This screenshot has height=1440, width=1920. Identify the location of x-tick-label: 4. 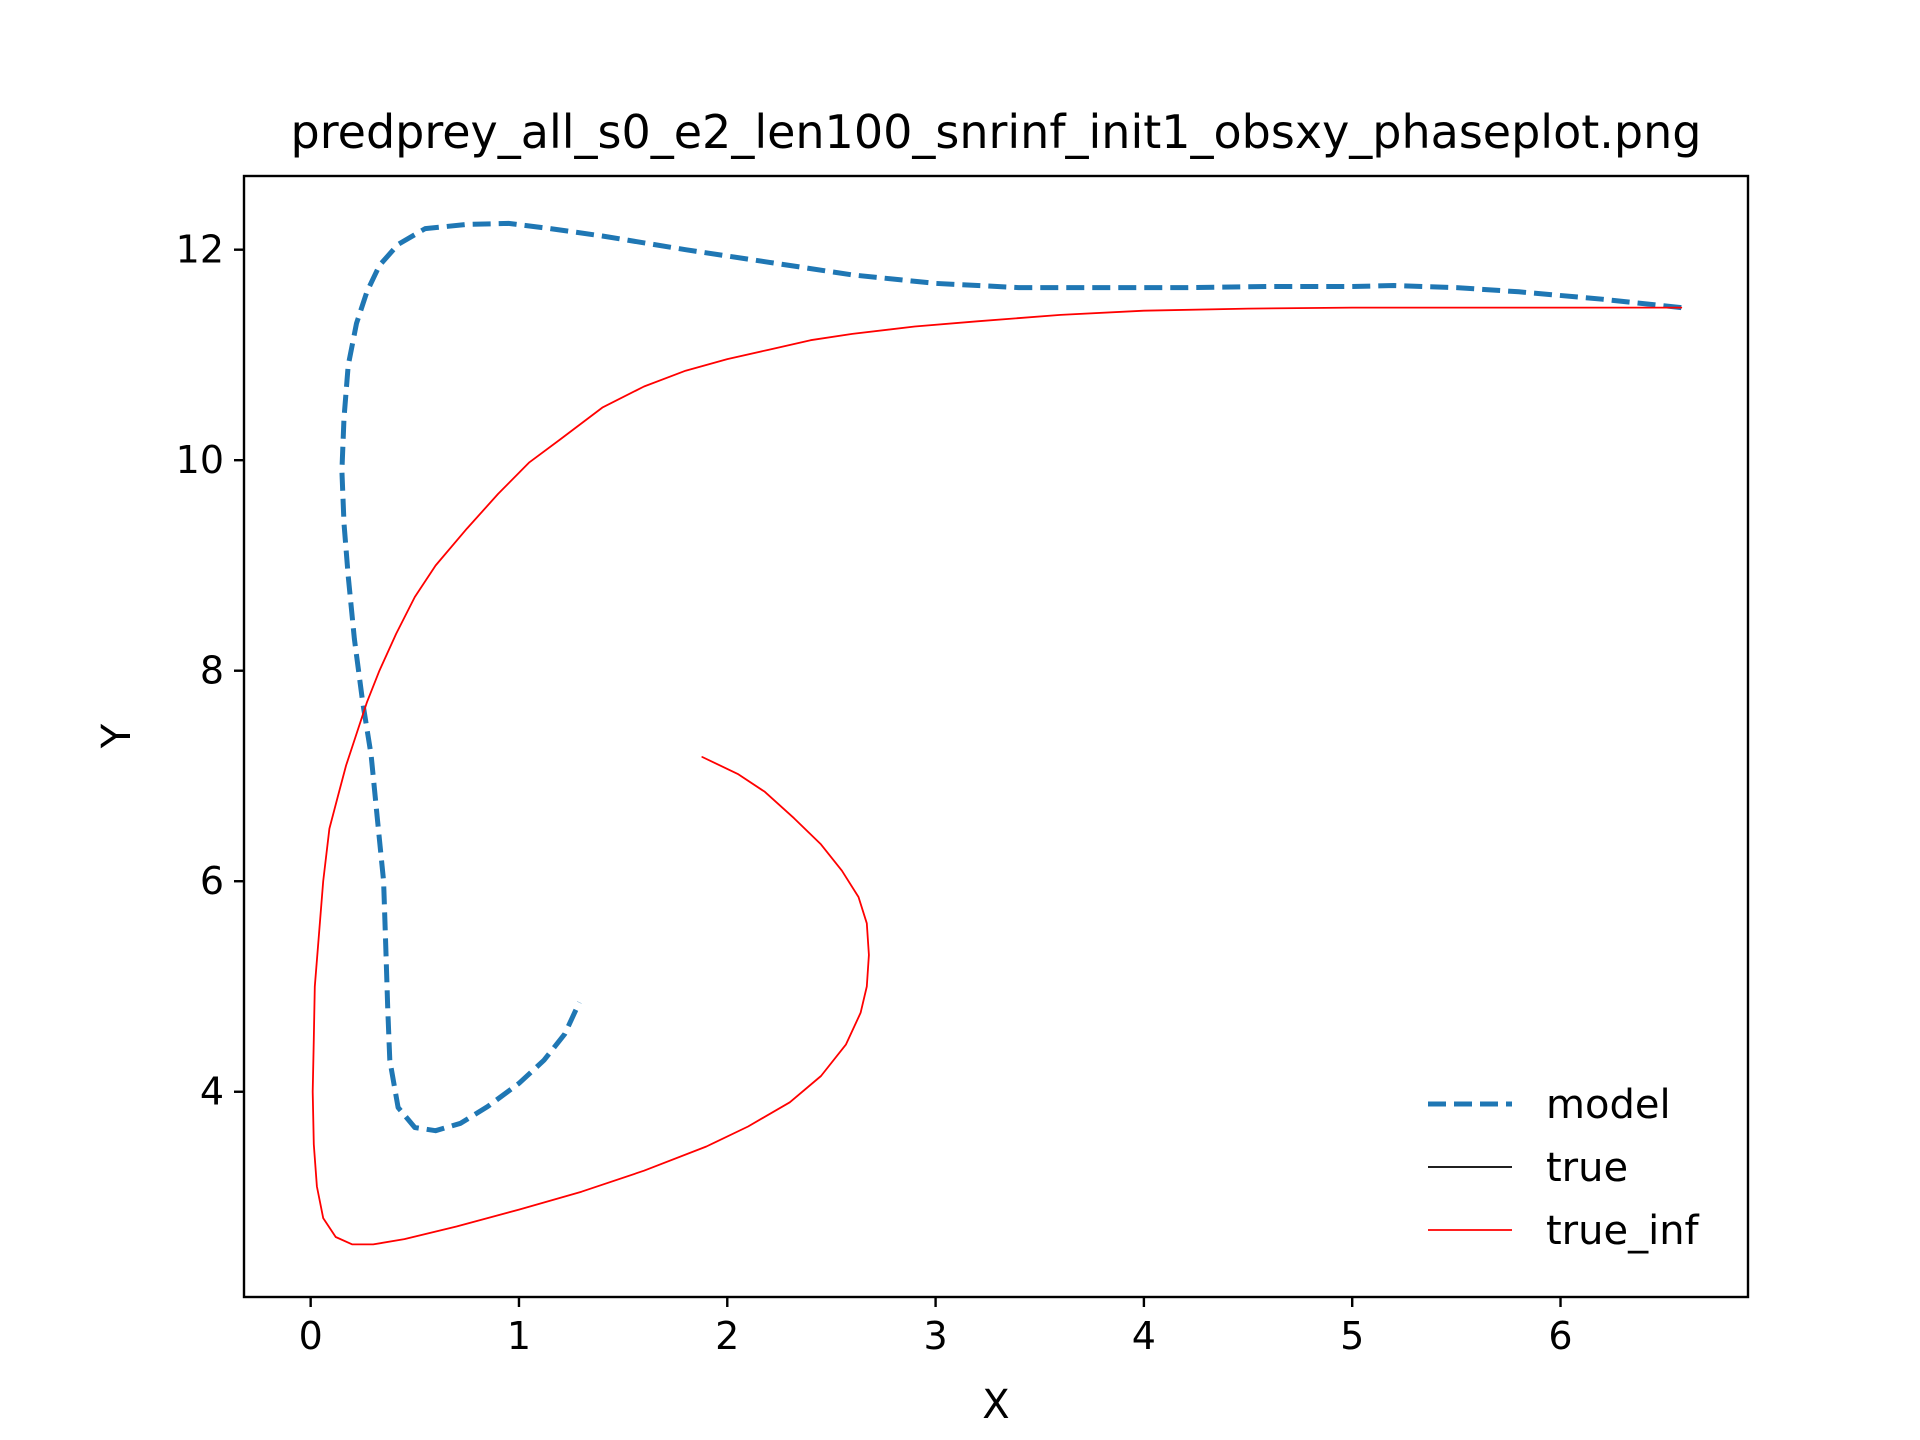
(1144, 1336).